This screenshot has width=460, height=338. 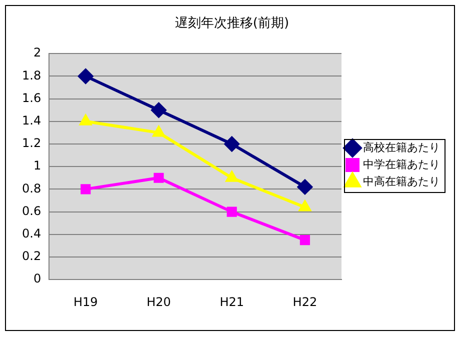 I want to click on y-tick-label: 0.8, so click(x=32, y=188).